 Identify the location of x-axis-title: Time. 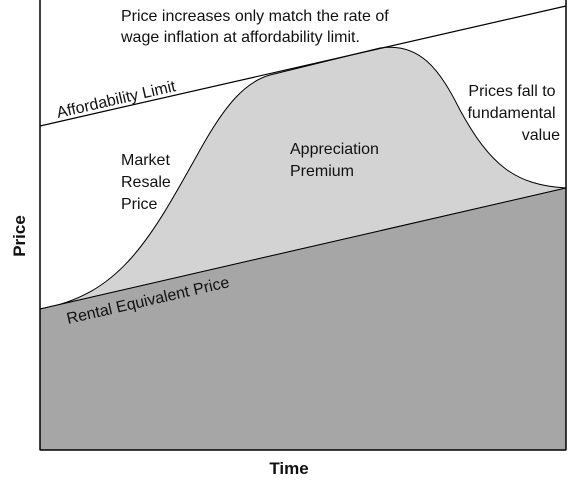
(288, 468).